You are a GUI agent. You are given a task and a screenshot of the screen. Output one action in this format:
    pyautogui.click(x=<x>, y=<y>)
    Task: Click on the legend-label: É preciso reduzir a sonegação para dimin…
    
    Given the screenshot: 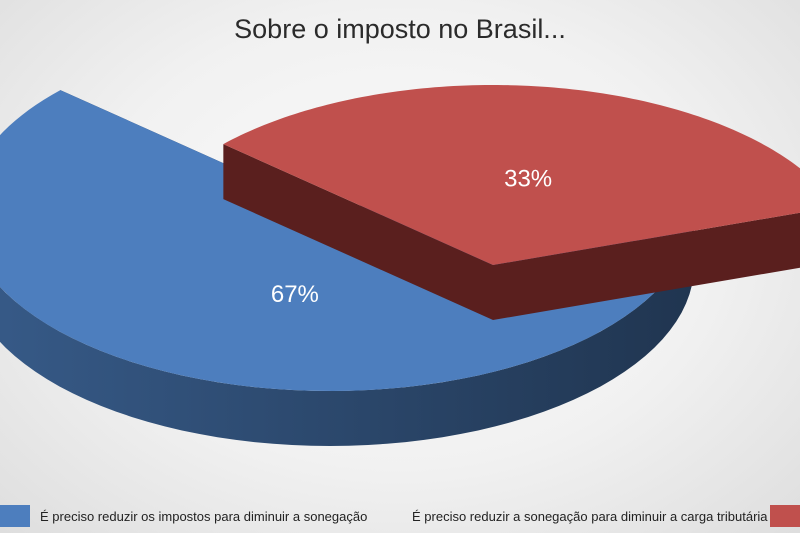 What is the action you would take?
    pyautogui.click(x=590, y=516)
    